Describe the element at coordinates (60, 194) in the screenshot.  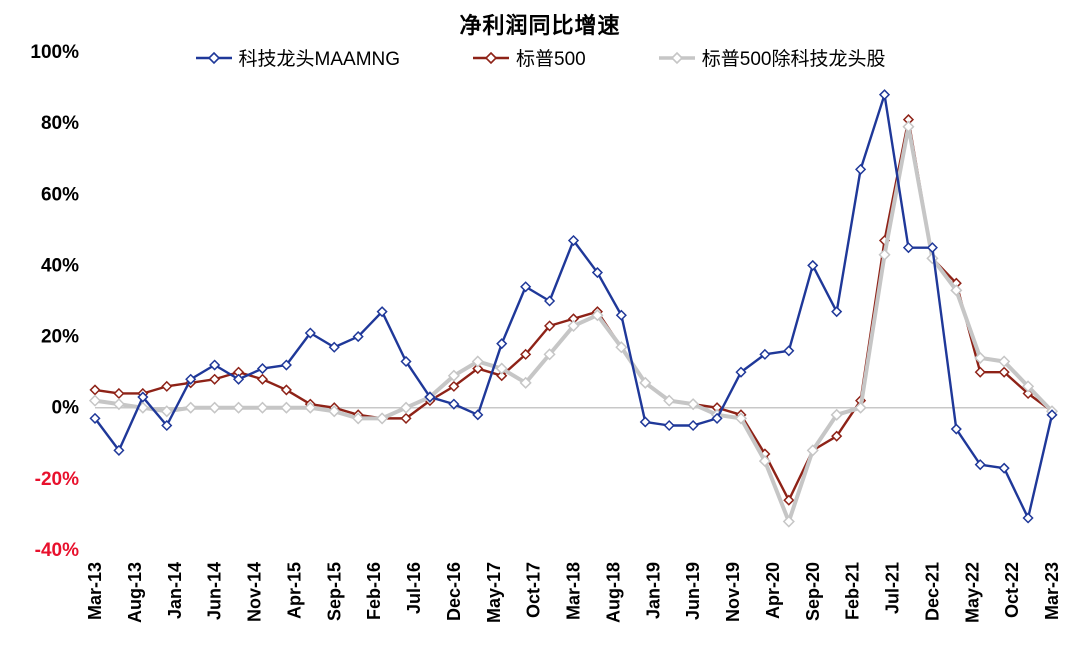
I see `svg-text: 60%` at that location.